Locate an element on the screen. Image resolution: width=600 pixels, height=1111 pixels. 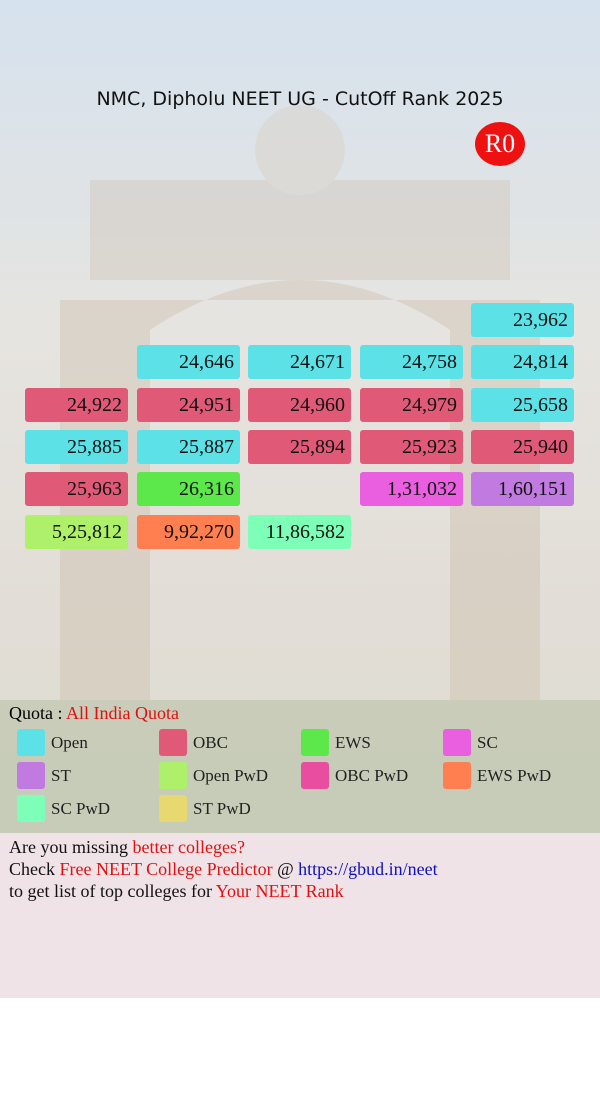
legend-label: OBC PwD is located at coordinates (372, 775).